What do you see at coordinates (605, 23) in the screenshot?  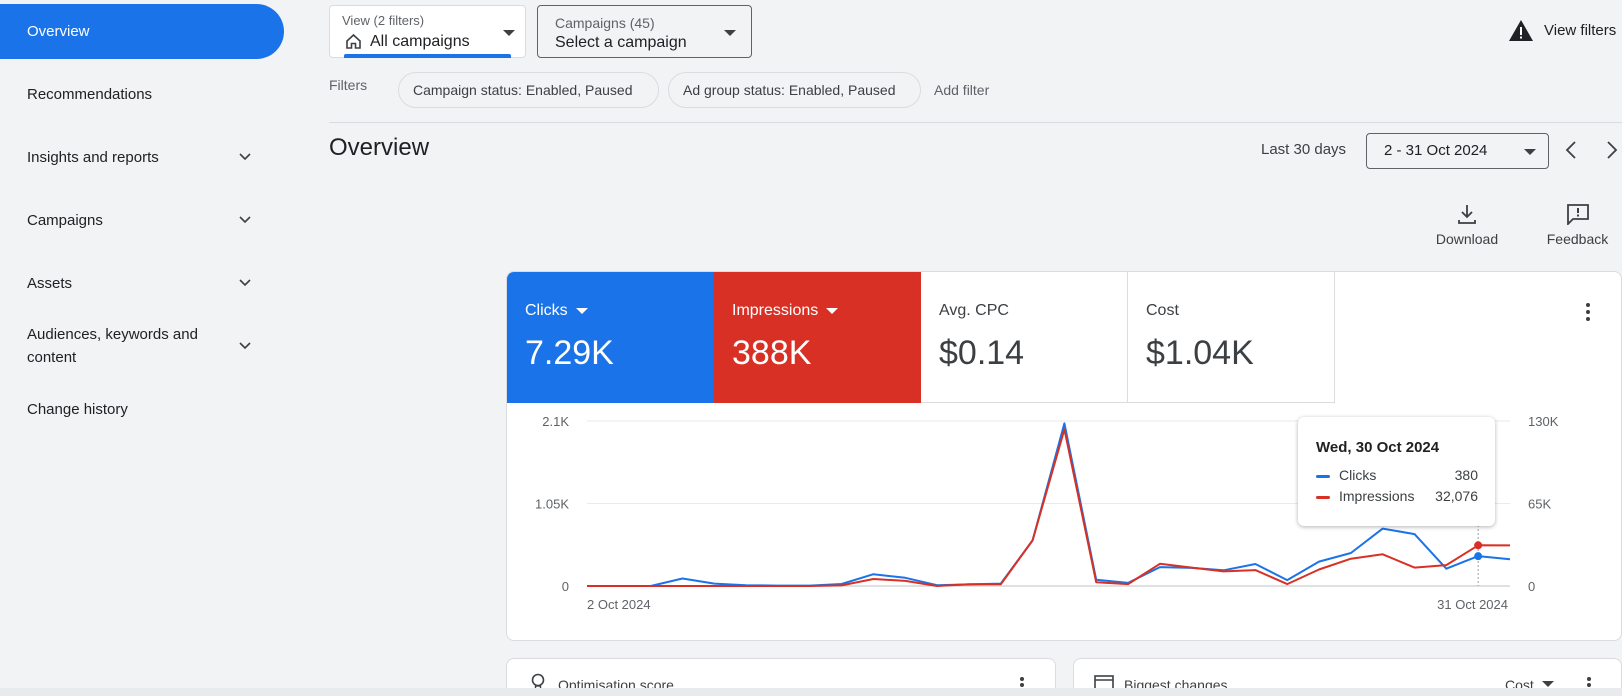 I see `campaign-selector-sub: Campaigns (45)` at bounding box center [605, 23].